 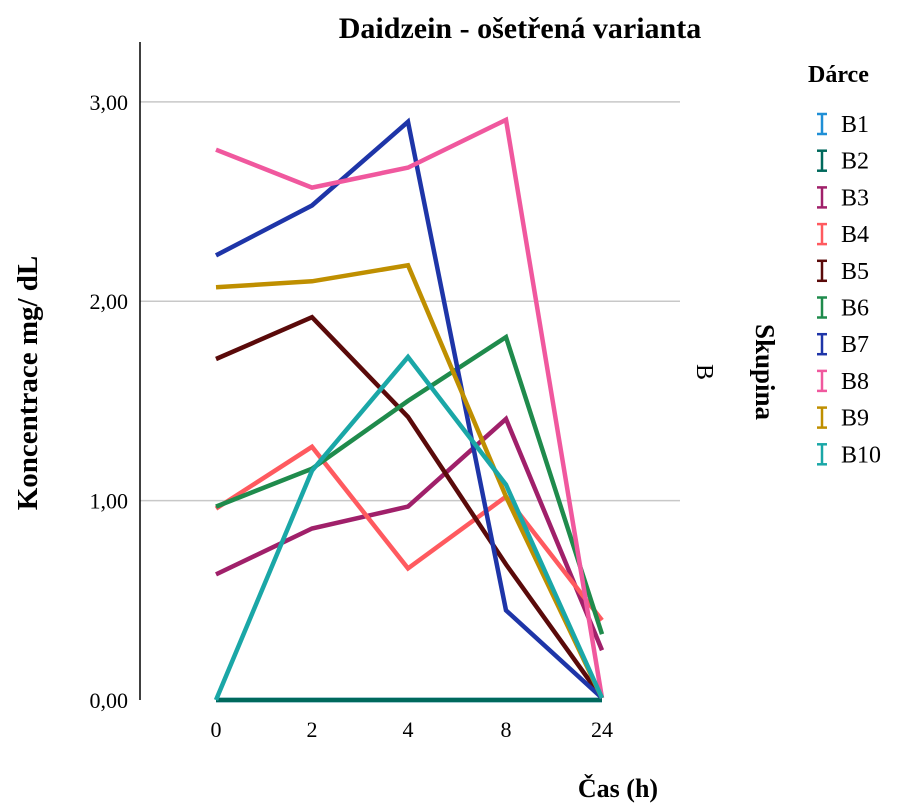 What do you see at coordinates (855, 419) in the screenshot?
I see `legend-label: B9` at bounding box center [855, 419].